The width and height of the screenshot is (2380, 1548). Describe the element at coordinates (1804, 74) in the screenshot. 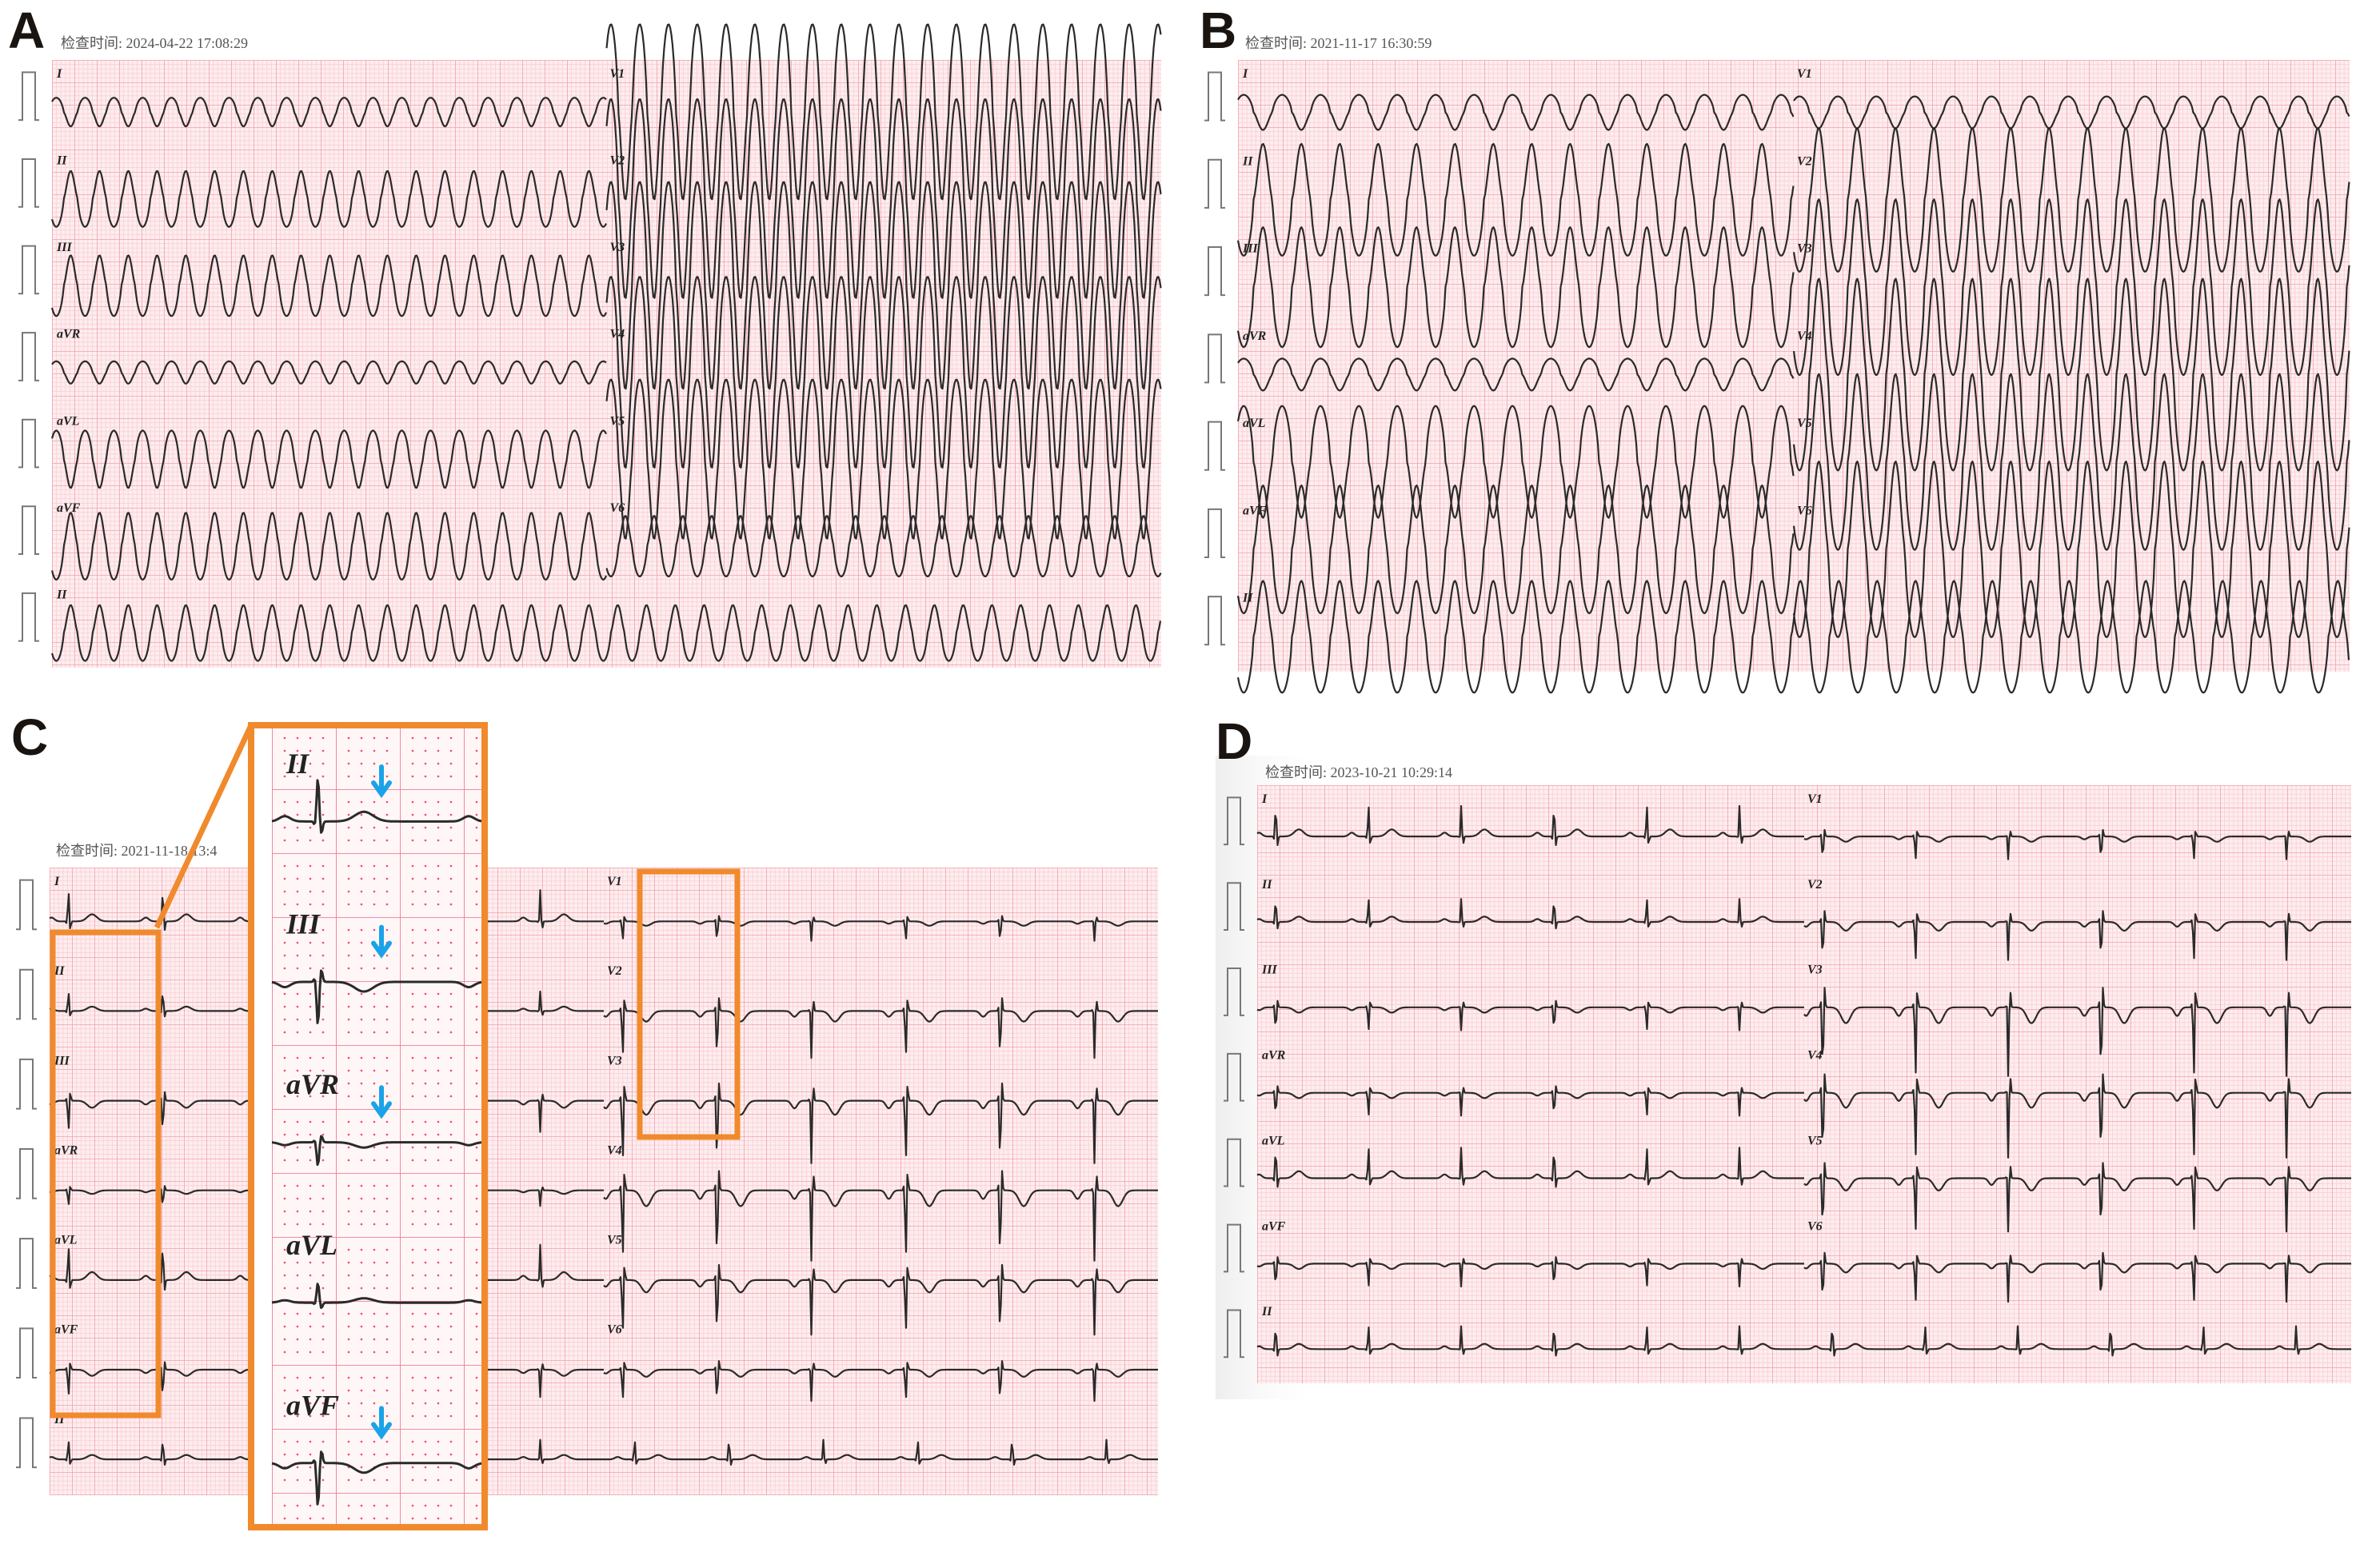

I see `lead-label-V1: V1` at that location.